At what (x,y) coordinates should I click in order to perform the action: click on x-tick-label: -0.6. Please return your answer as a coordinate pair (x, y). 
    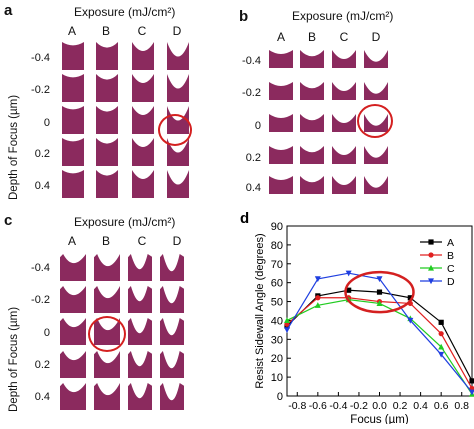
    Looking at the image, I should click on (318, 406).